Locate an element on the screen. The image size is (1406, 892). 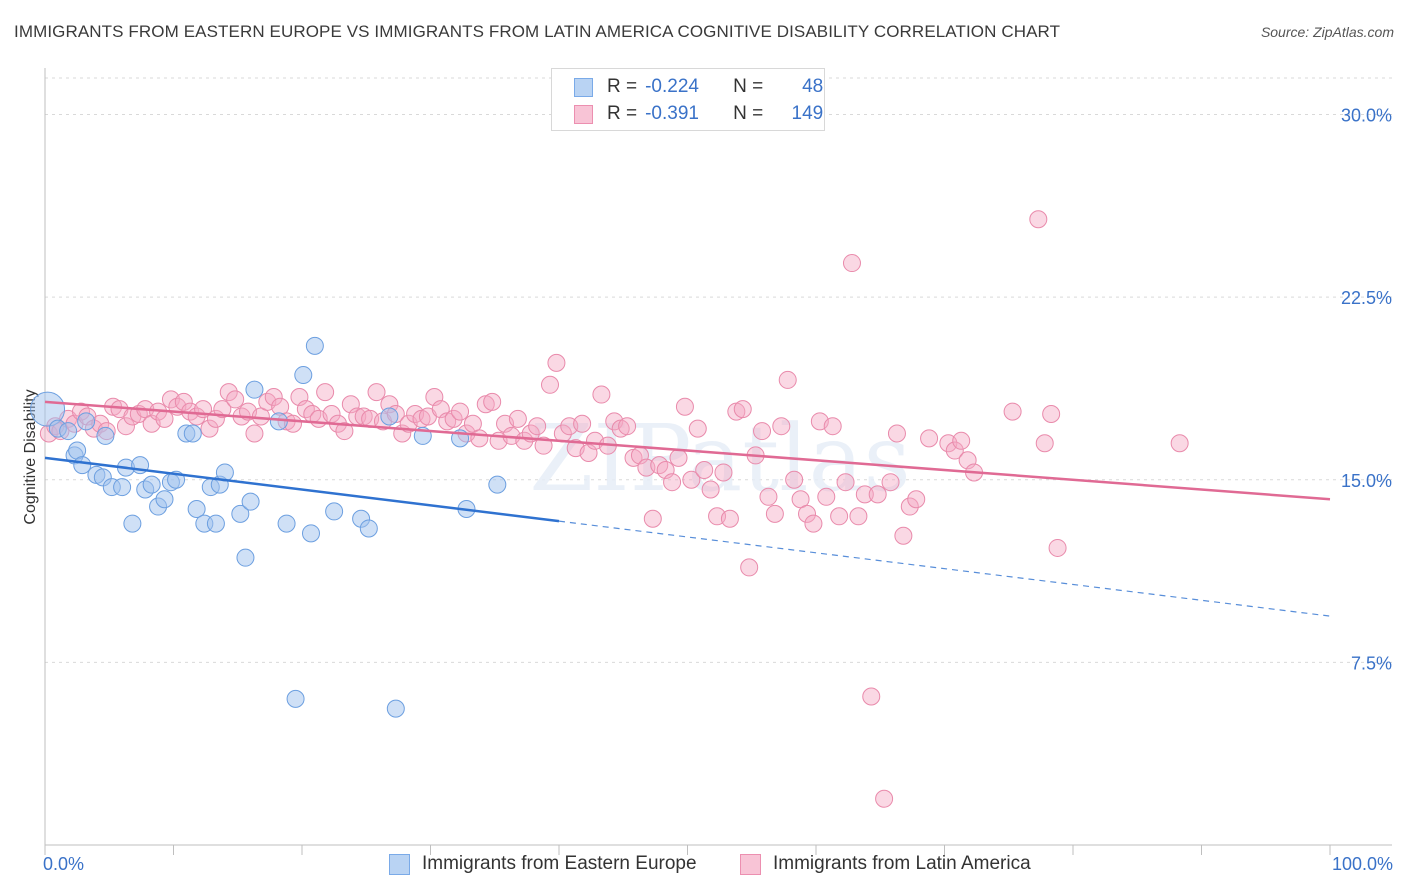
y-tick-label: 7.5% is located at coordinates (1371, 663).